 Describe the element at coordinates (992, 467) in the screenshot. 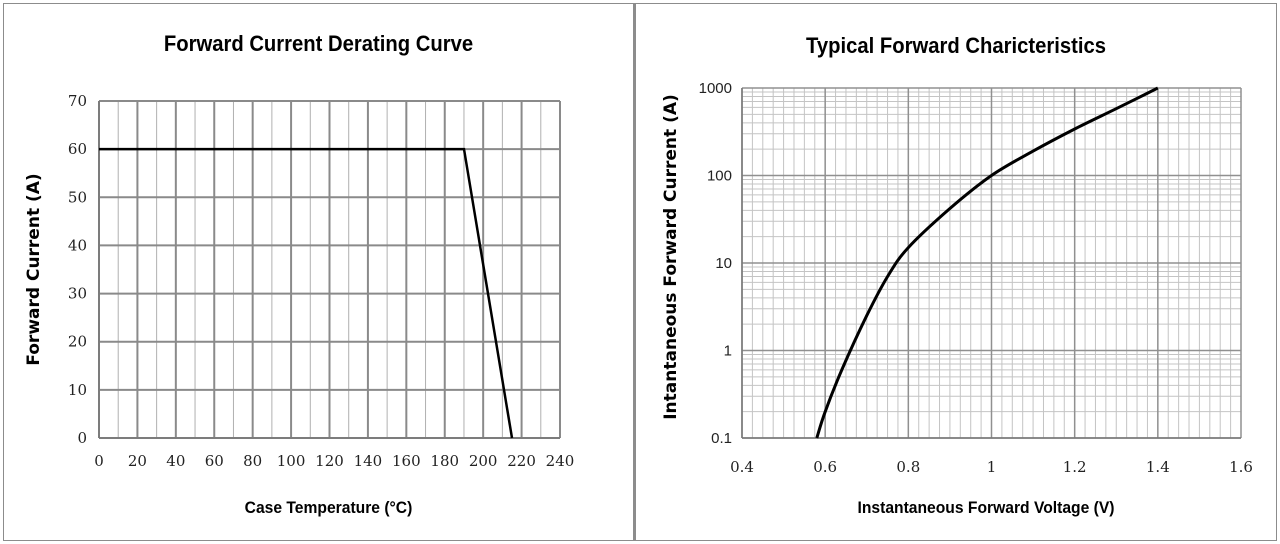

I see `x-tick-label: 1` at that location.